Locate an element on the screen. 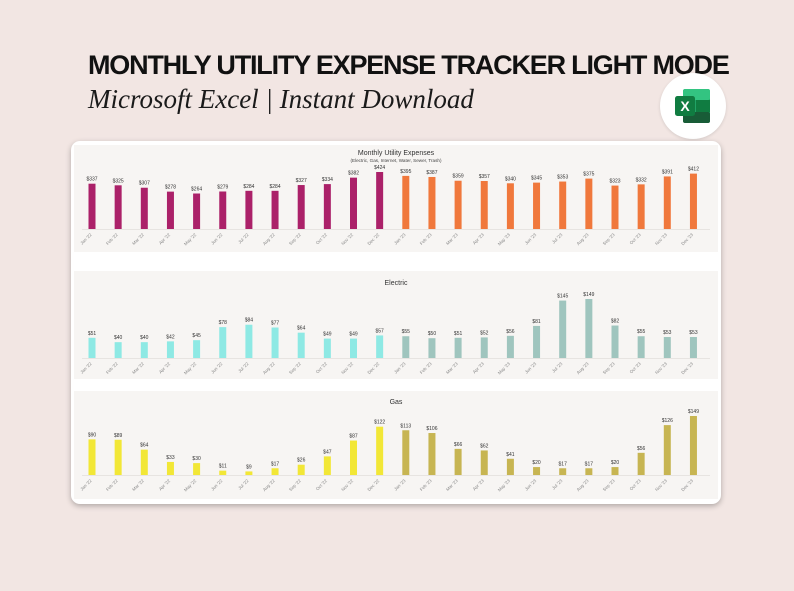  bar-value-label: $33 is located at coordinates (170, 458).